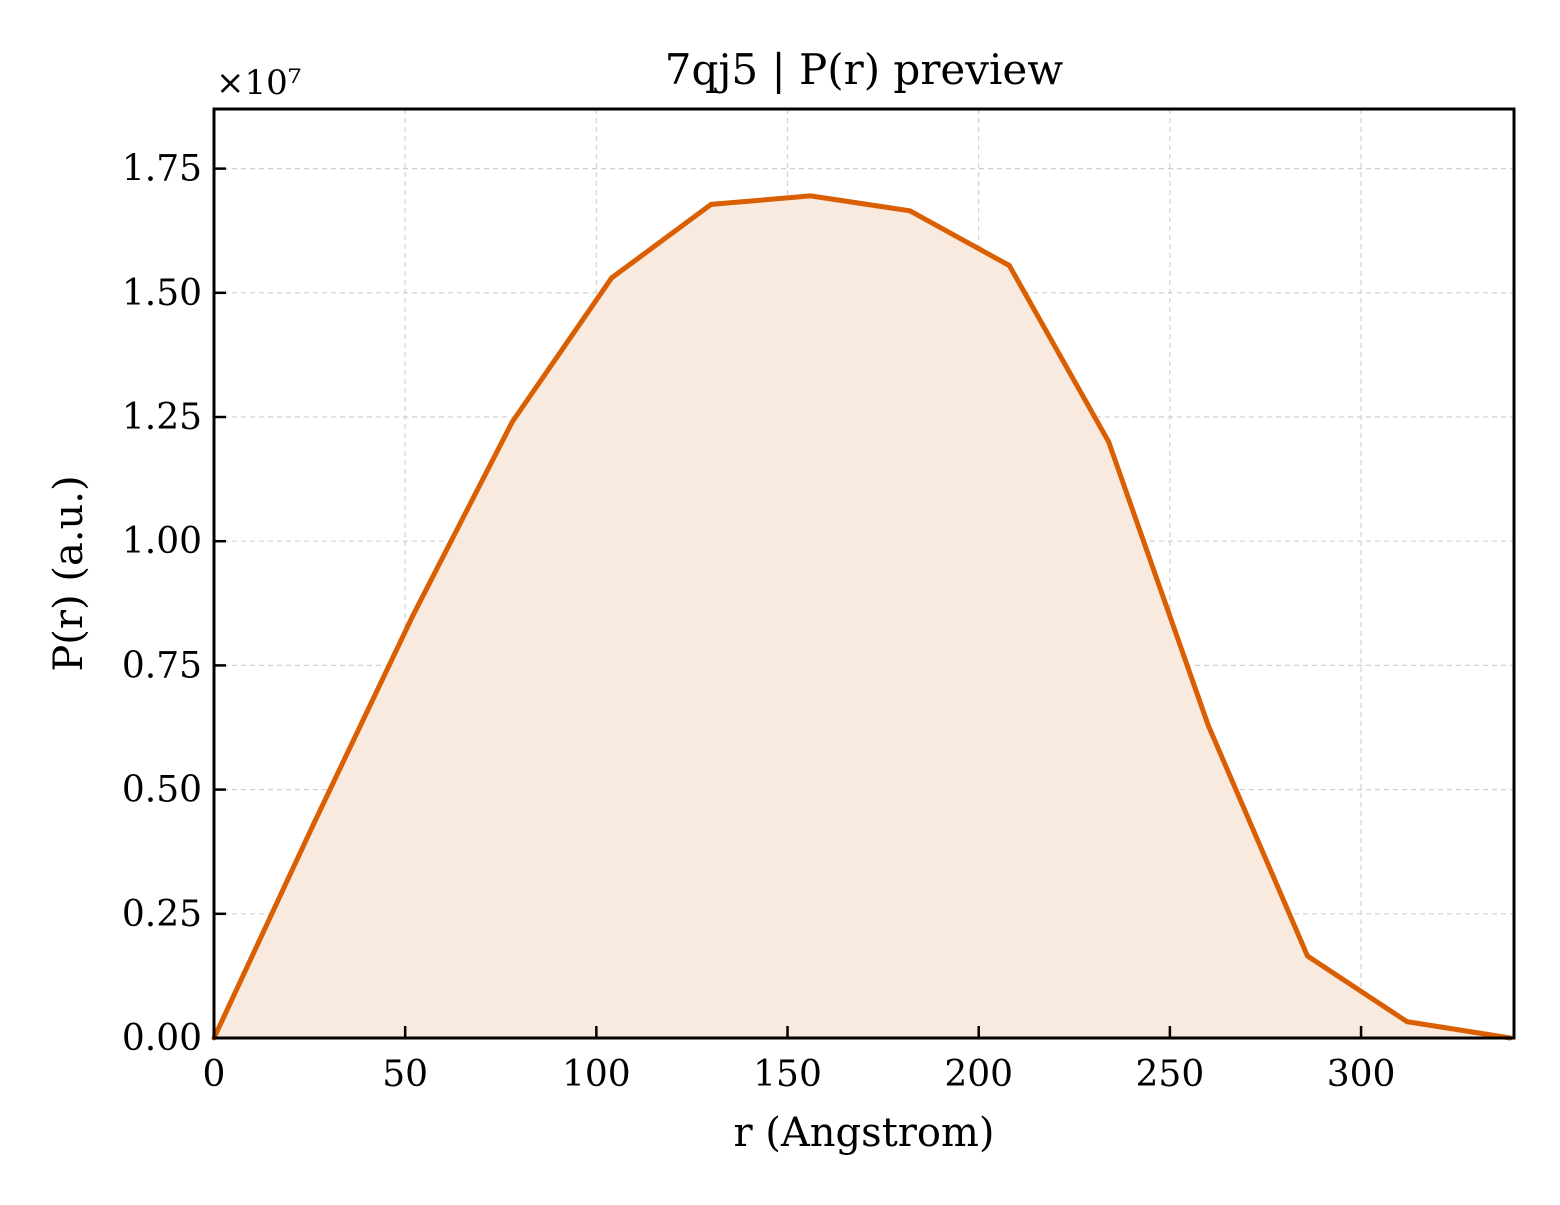 The image size is (1560, 1205). What do you see at coordinates (162, 790) in the screenshot?
I see `y-tick-label: 0.50` at bounding box center [162, 790].